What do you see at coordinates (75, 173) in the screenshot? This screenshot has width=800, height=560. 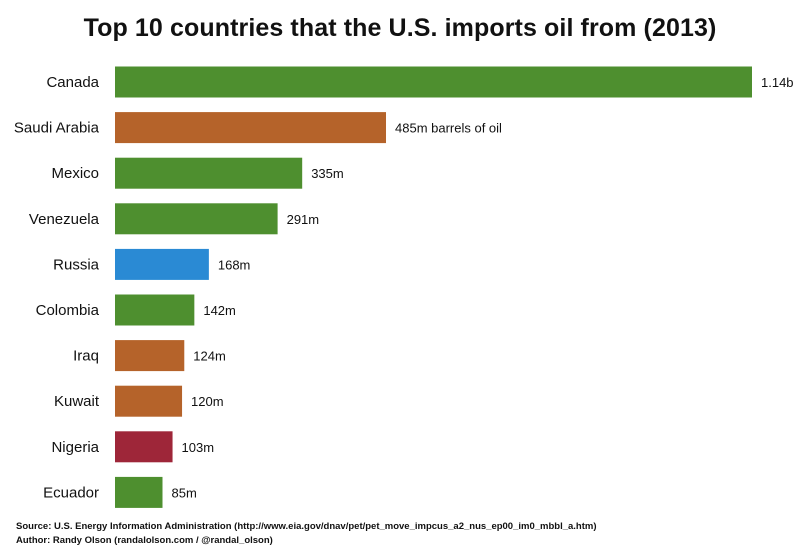 I see `category-label-mexico: Mexico` at bounding box center [75, 173].